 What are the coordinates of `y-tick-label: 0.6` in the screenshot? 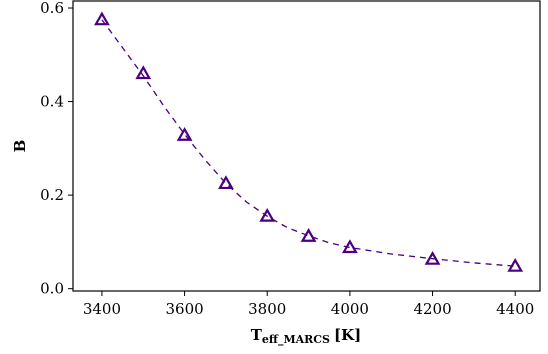 It's located at (52, 8).